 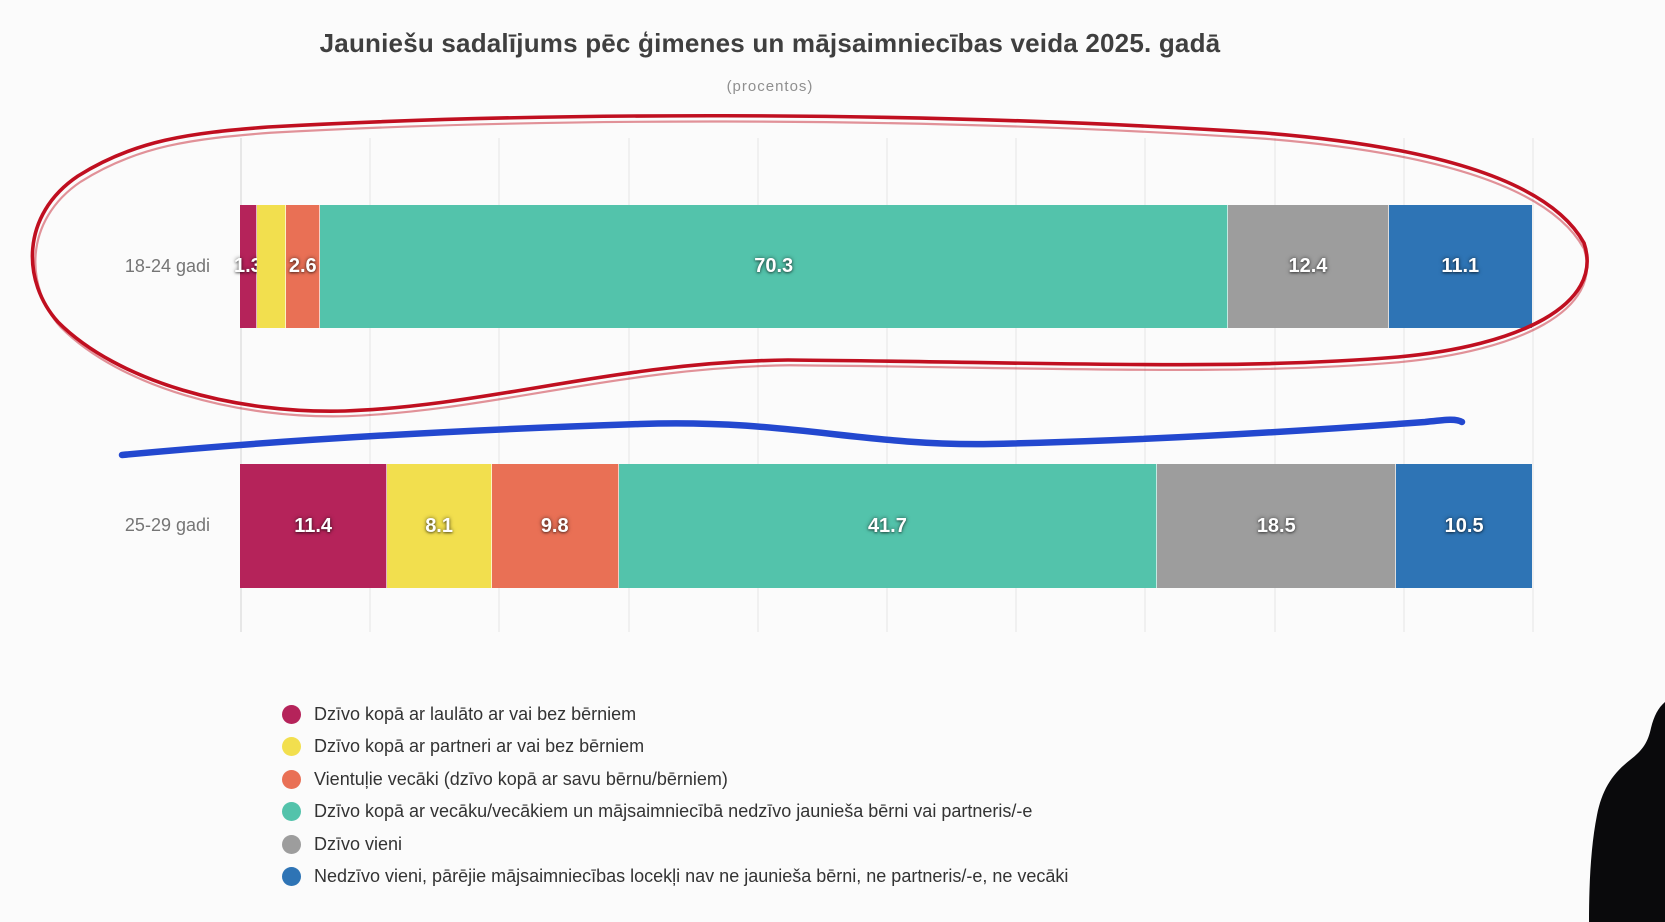 I want to click on segment-value-label: 10.5, so click(x=1464, y=525).